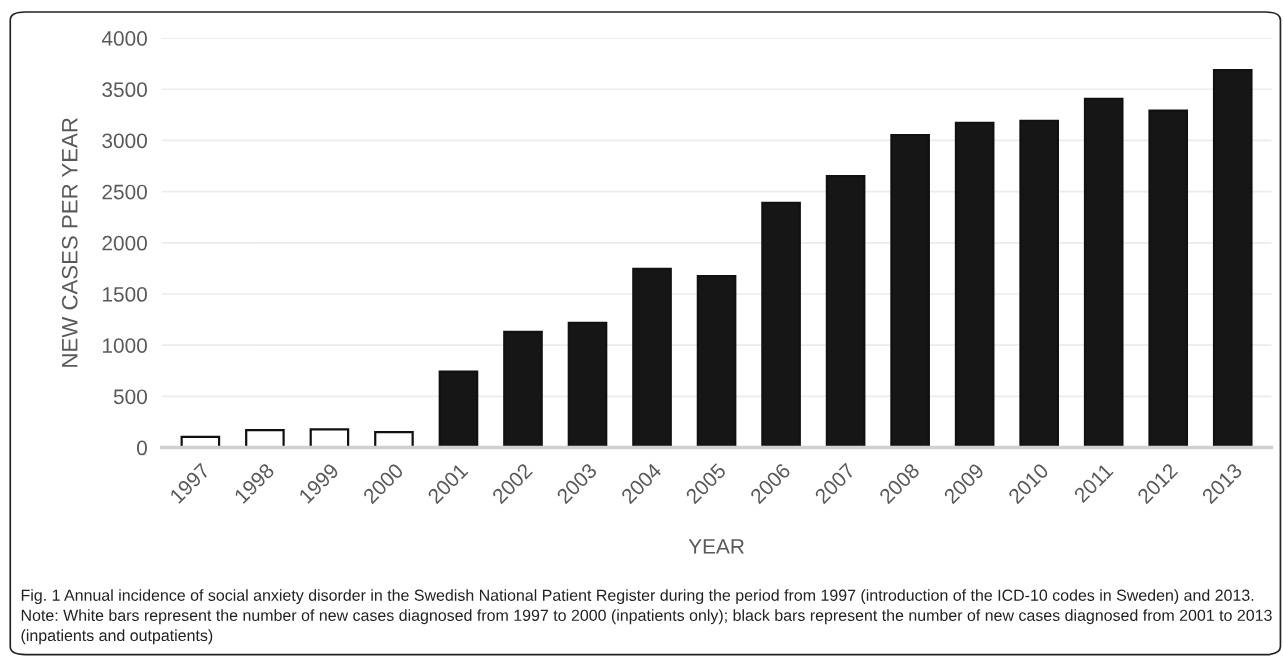  Describe the element at coordinates (142, 448) in the screenshot. I see `y-tick-label: 0` at that location.